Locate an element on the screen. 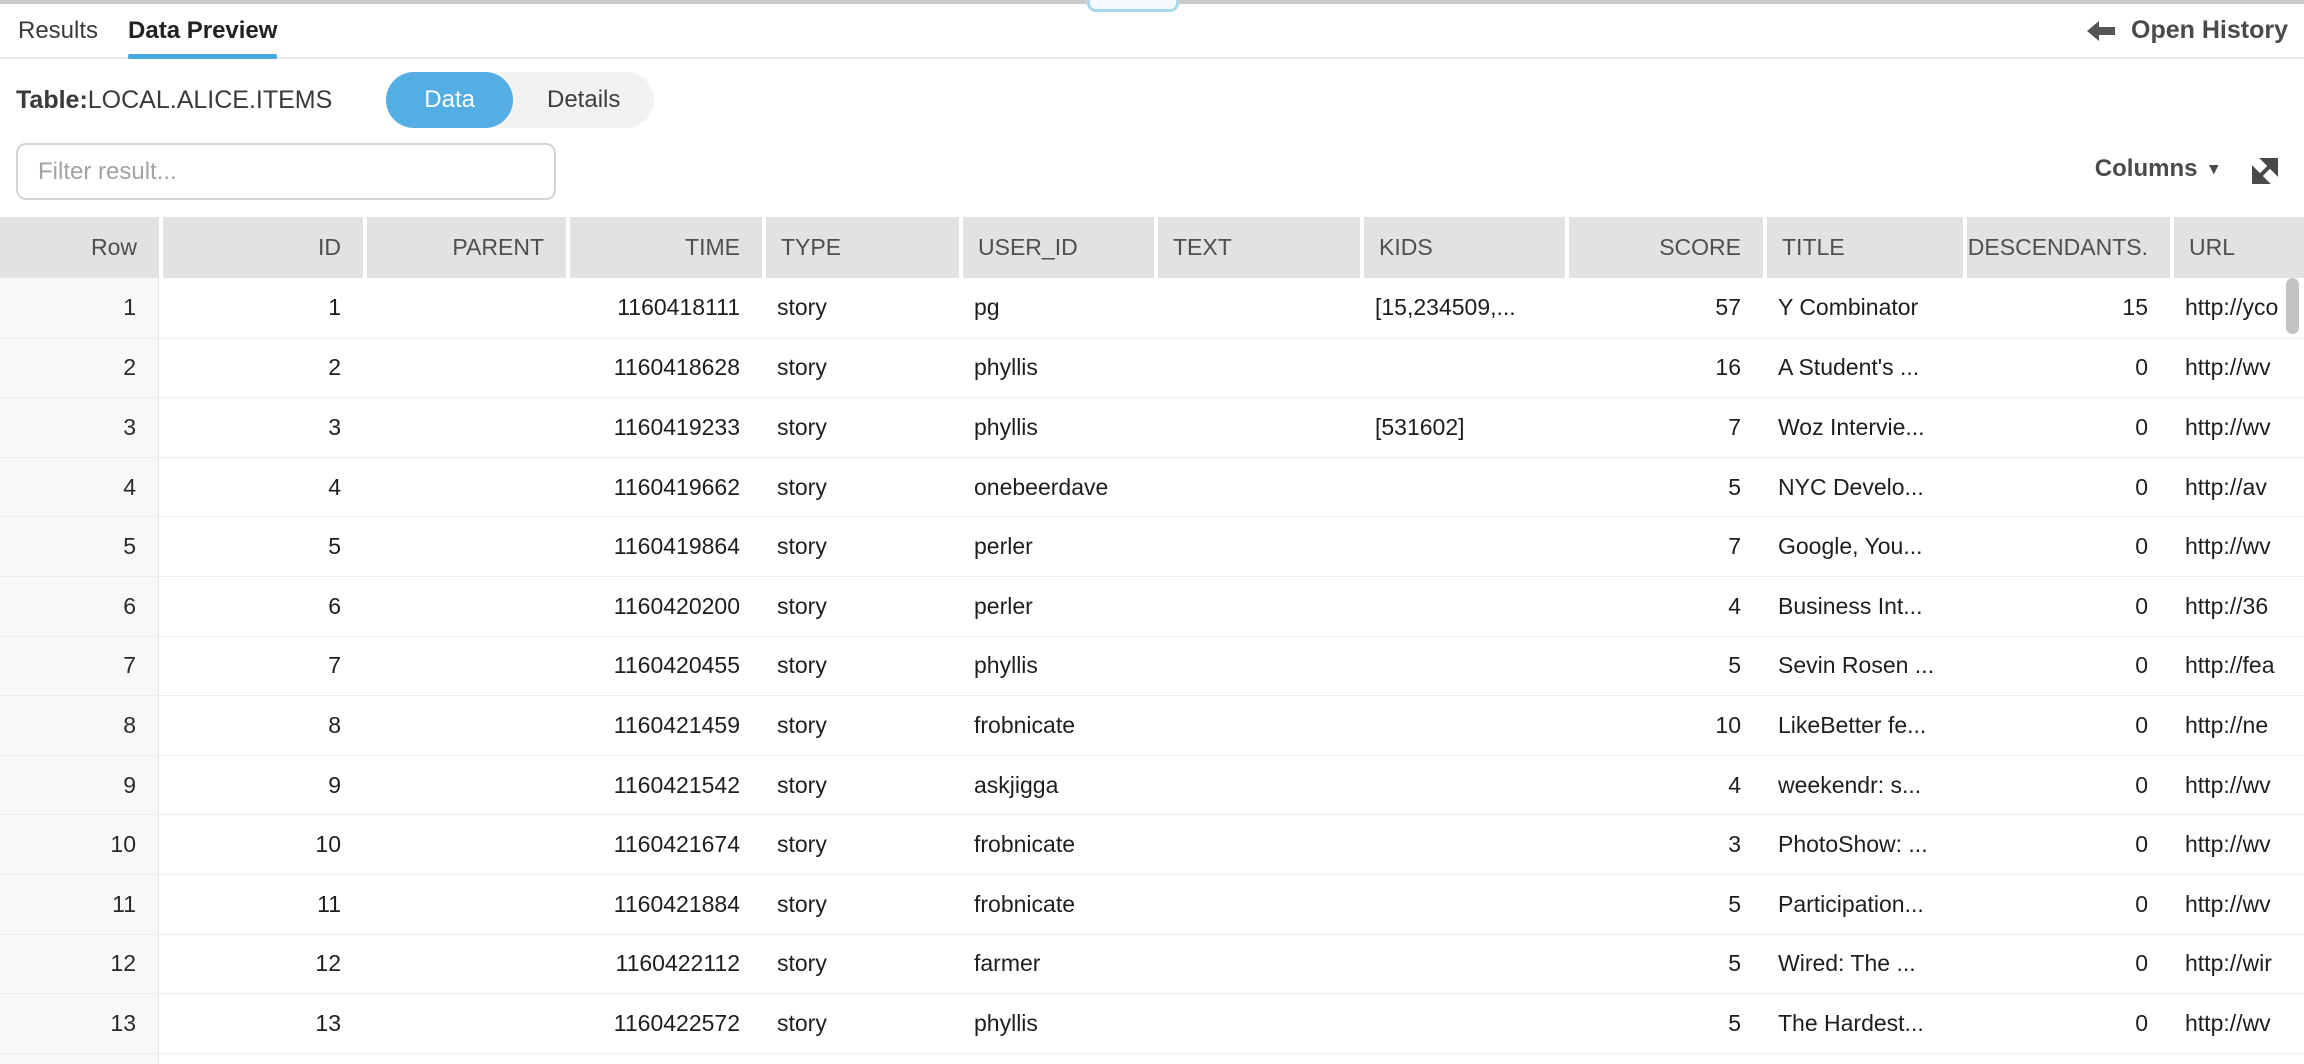  cell-user_id: frobnicate is located at coordinates (1025, 724).